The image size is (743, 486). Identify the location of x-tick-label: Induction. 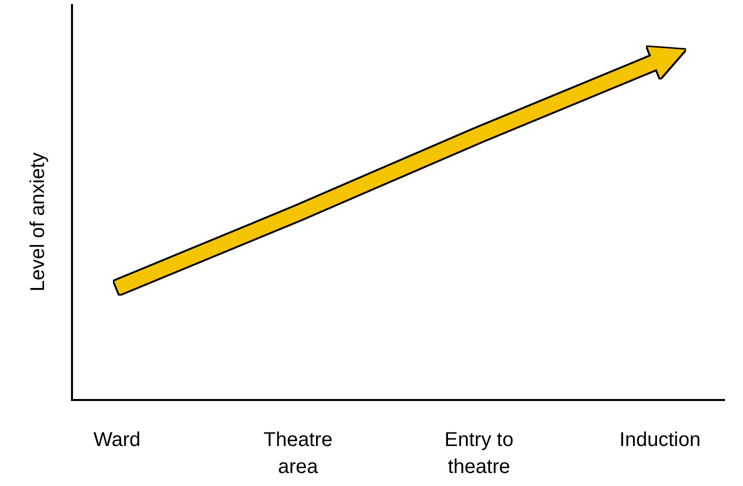
(660, 440).